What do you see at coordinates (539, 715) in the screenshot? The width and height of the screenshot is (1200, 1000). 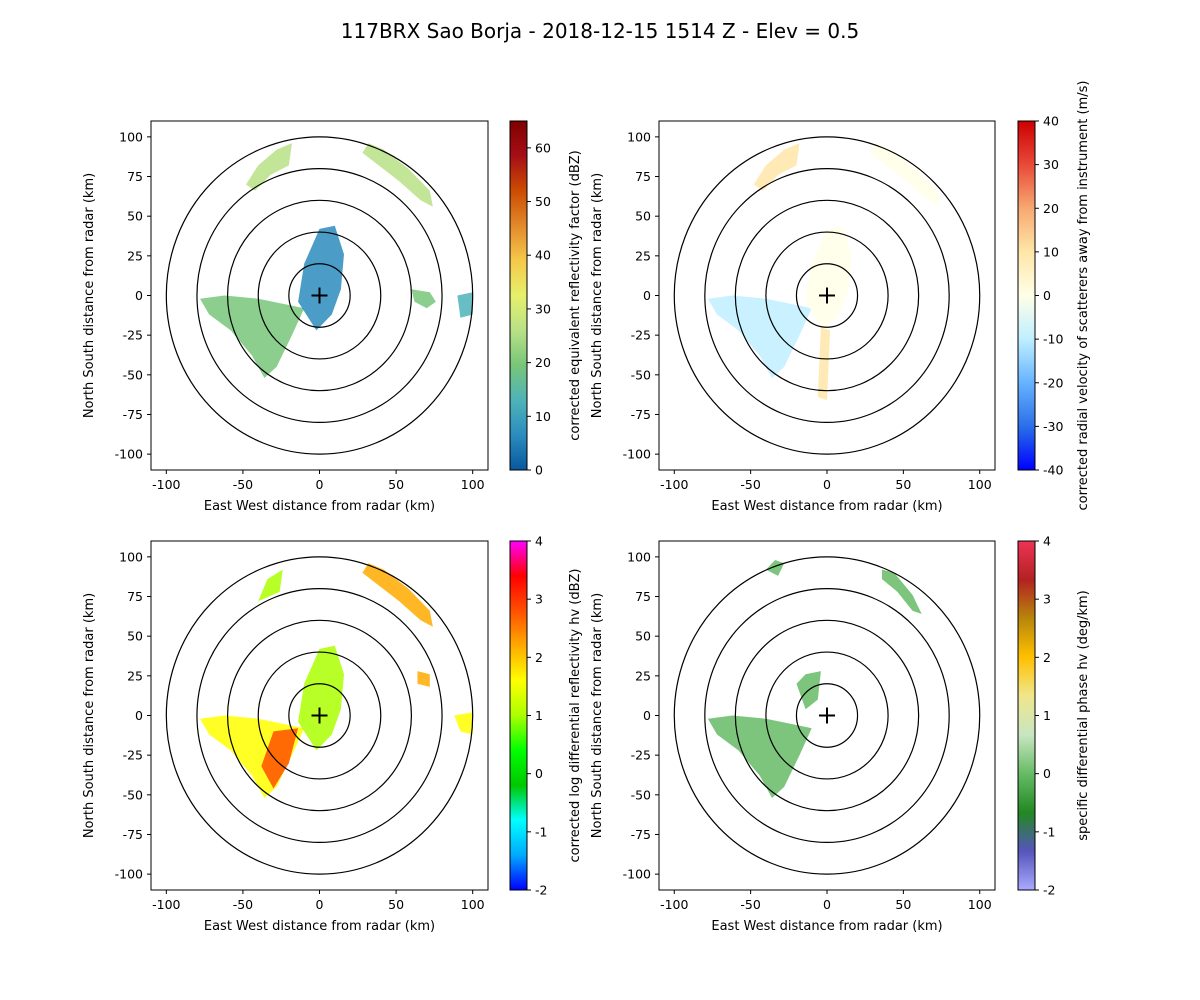 I see `colorbar-tick-label: 1` at bounding box center [539, 715].